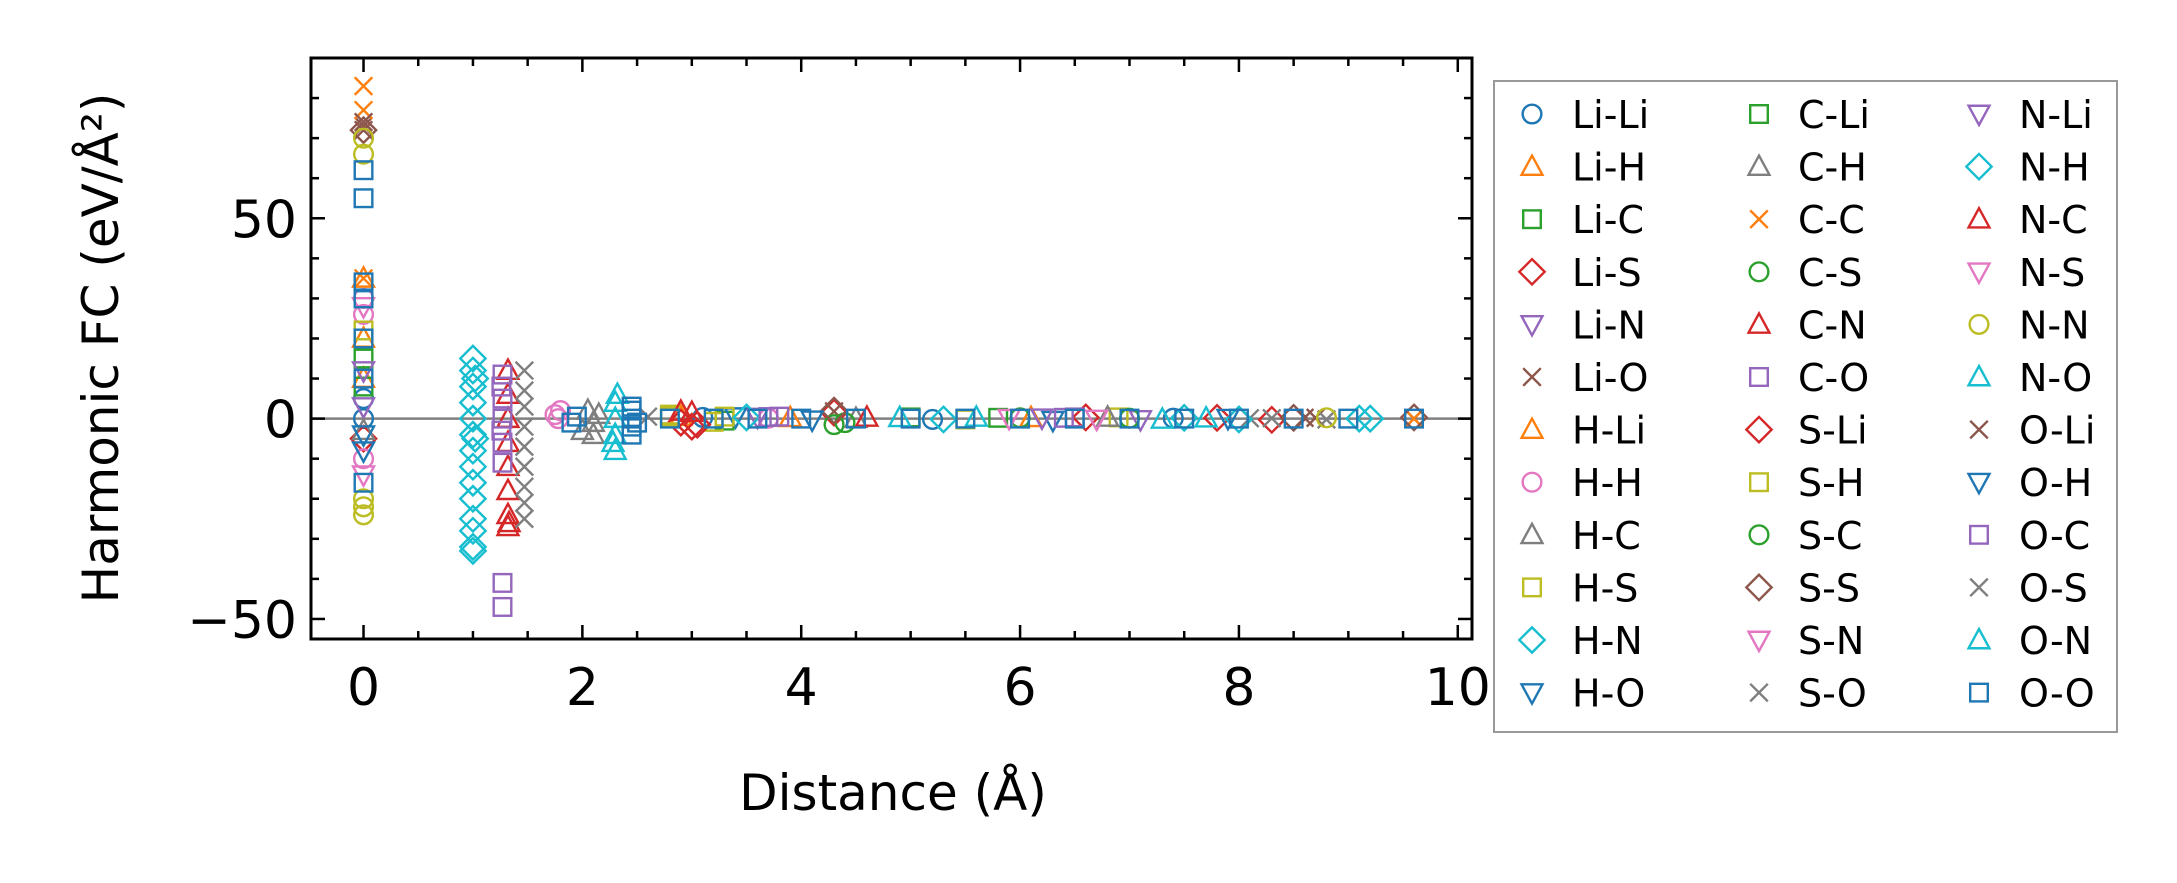 The image size is (2177, 883). Describe the element at coordinates (1582, 483) in the screenshot. I see `legend-entry-h-h: H-H` at that location.